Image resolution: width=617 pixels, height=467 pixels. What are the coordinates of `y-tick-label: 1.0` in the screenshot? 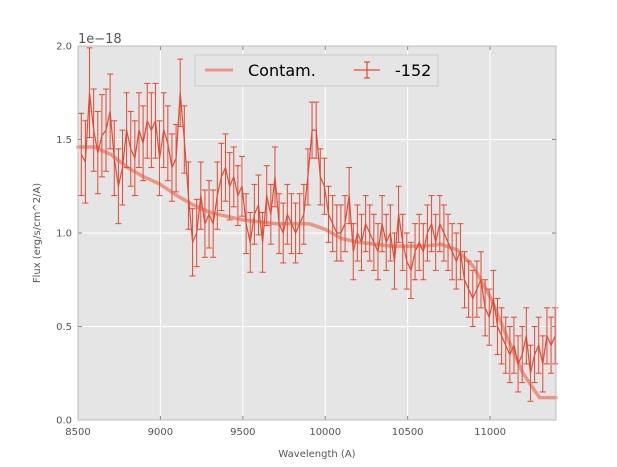 It's located at (64, 234).